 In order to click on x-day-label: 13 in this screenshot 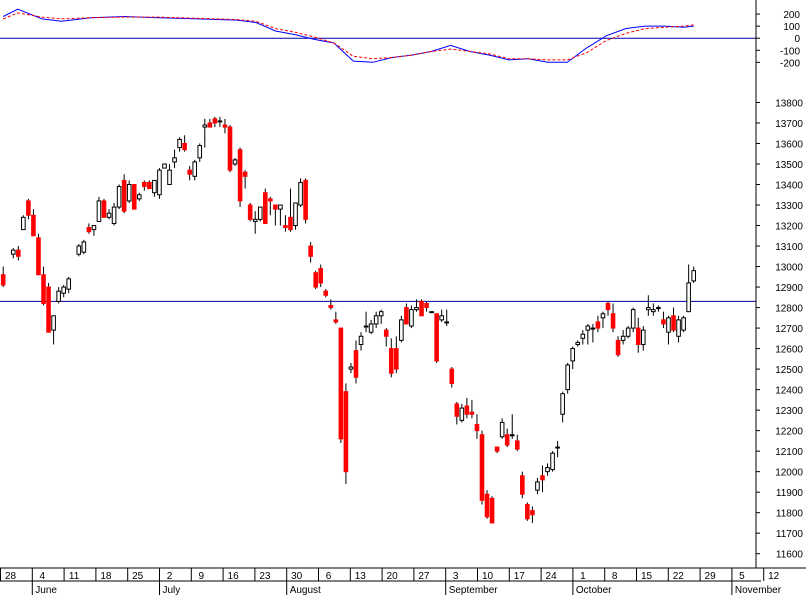, I will do `click(361, 576)`.